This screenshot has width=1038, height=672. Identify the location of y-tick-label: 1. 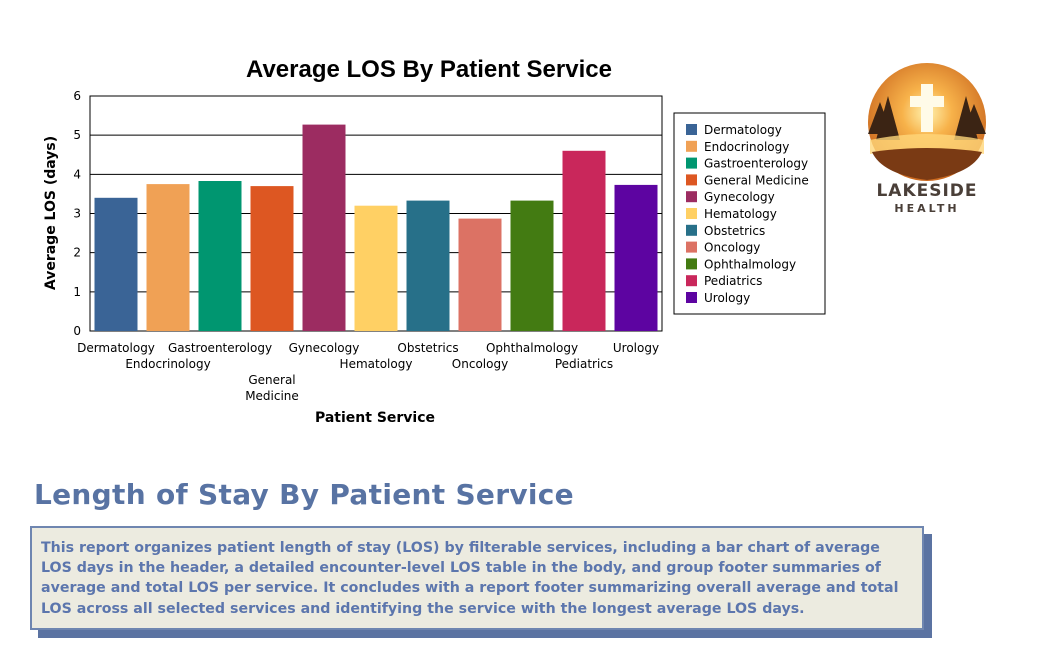
(77, 292).